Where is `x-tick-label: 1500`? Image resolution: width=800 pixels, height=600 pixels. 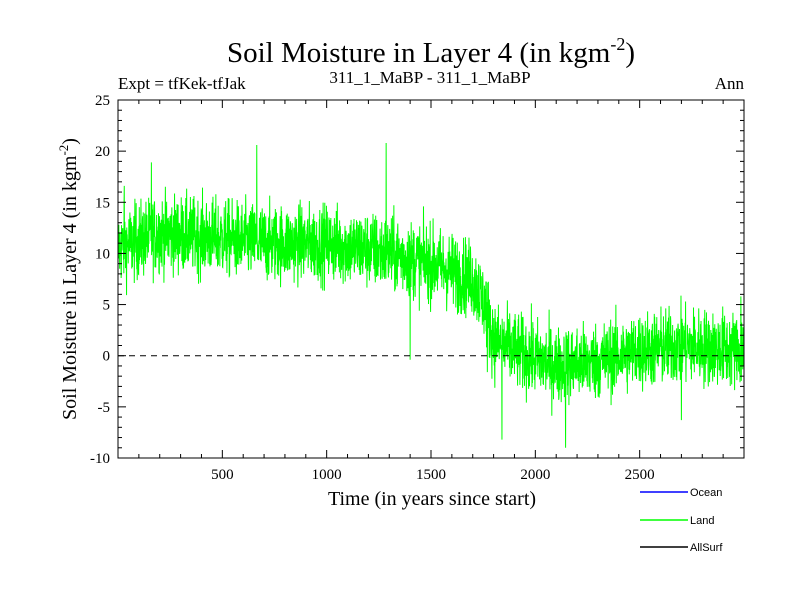 x-tick-label: 1500 is located at coordinates (431, 475).